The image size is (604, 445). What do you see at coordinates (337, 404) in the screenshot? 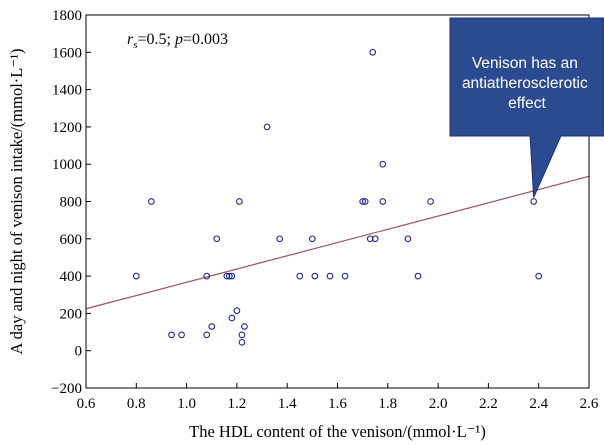
I see `x-tick-label: 1.6` at bounding box center [337, 404].